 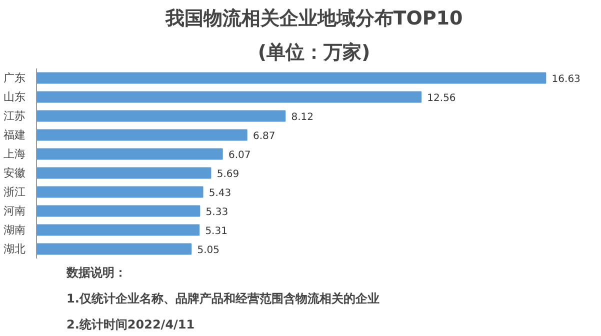 I want to click on text: 1.仅统计企业名称、品牌产品和经营范围含物流相关的企业, so click(x=223, y=299).